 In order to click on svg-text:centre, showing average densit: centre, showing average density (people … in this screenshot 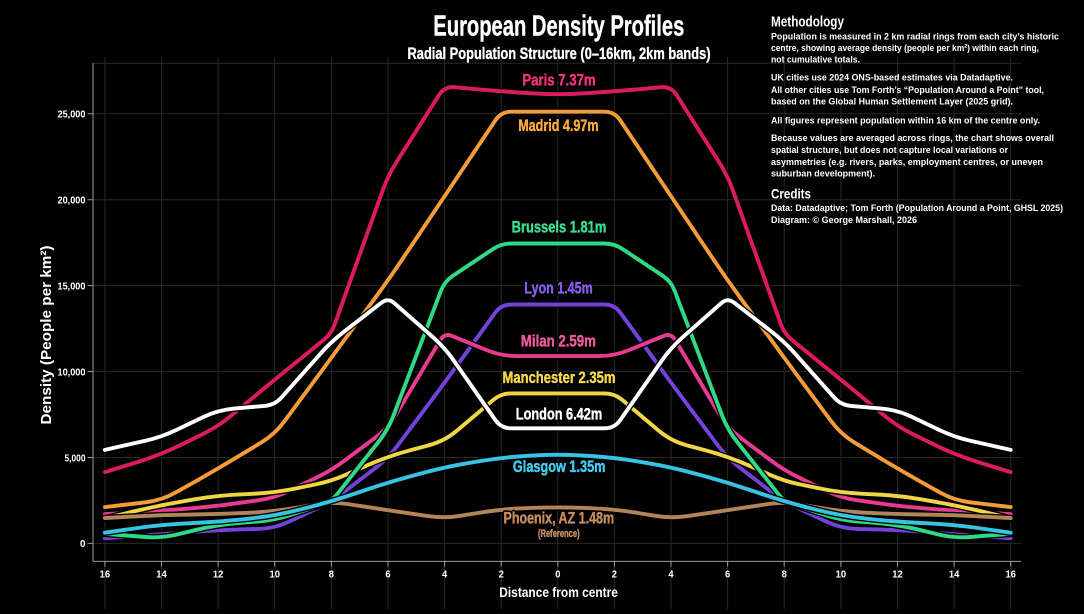, I will do `click(905, 48)`.